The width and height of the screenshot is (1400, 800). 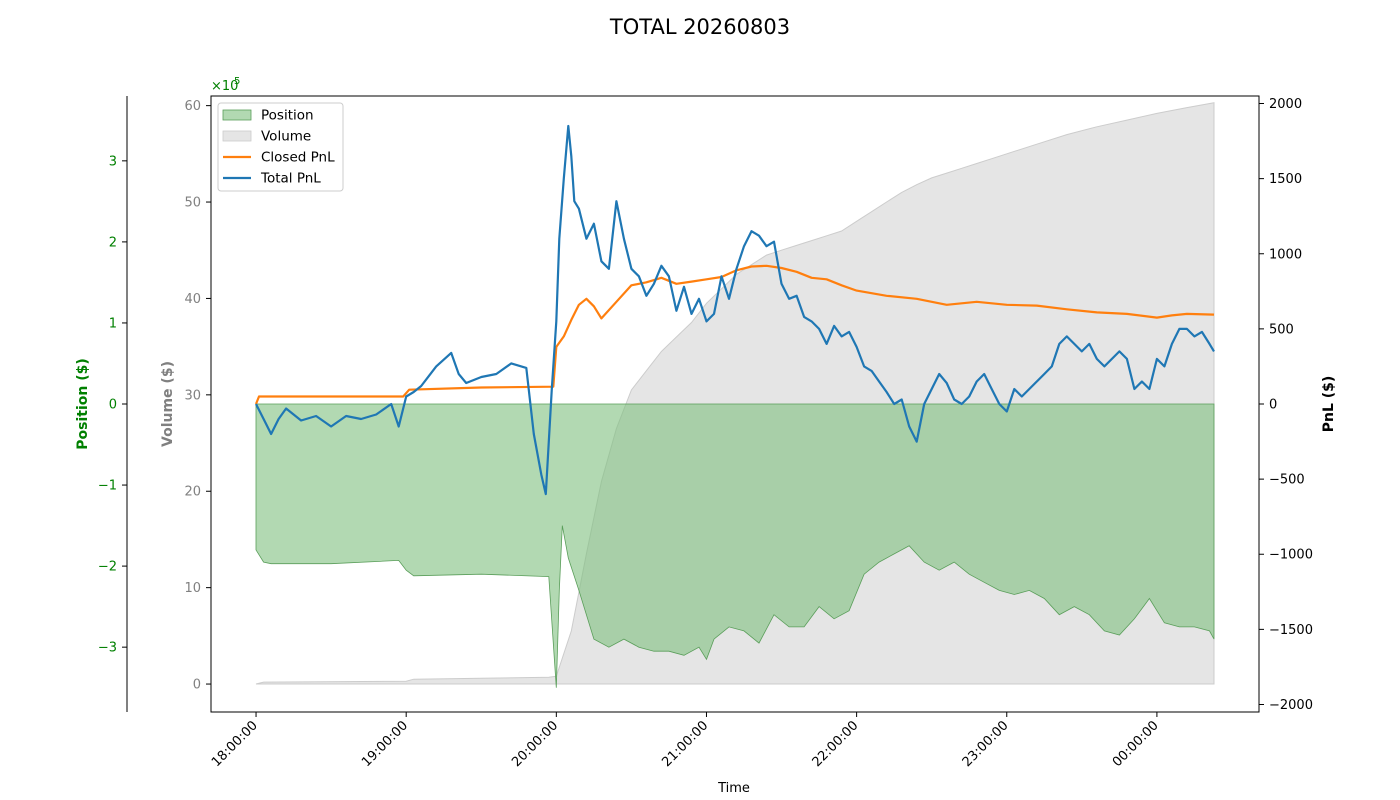 I want to click on x-tick-label: 23:00:00, so click(x=986, y=744).